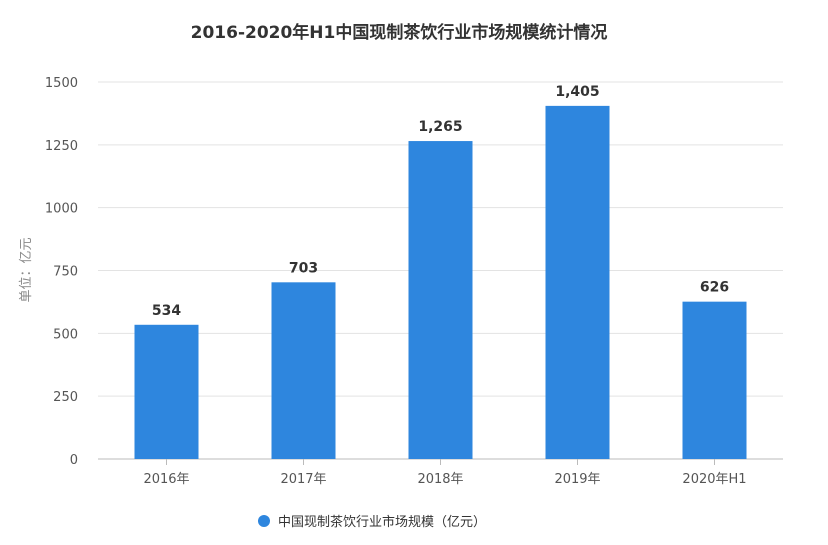 Image resolution: width=828 pixels, height=545 pixels. Describe the element at coordinates (440, 127) in the screenshot. I see `data-label: 1,265` at that location.